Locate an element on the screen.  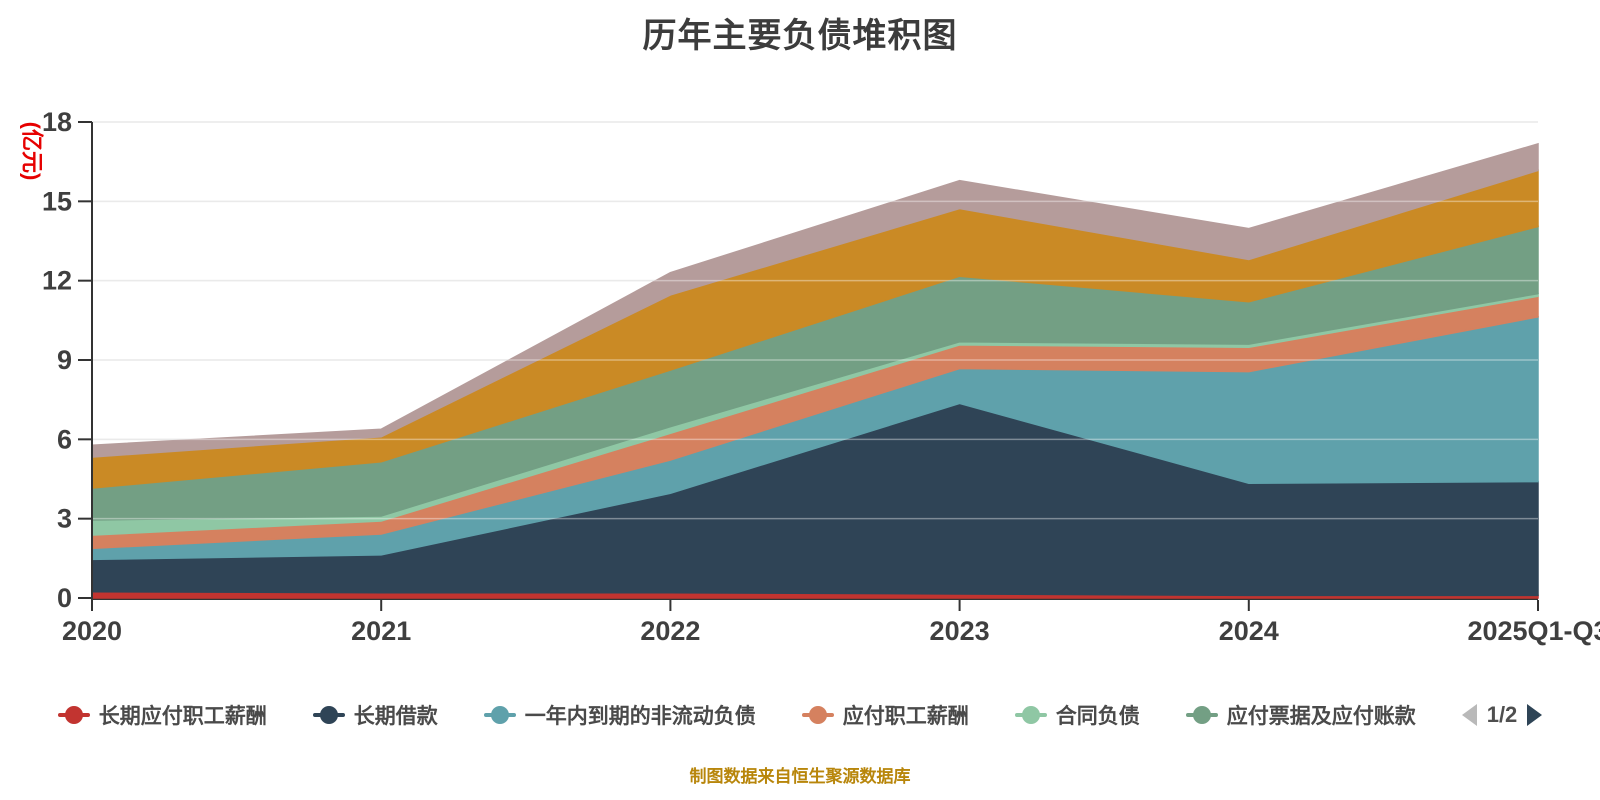
legend-item-3: 应付职工薪酬 is located at coordinates (885, 715).